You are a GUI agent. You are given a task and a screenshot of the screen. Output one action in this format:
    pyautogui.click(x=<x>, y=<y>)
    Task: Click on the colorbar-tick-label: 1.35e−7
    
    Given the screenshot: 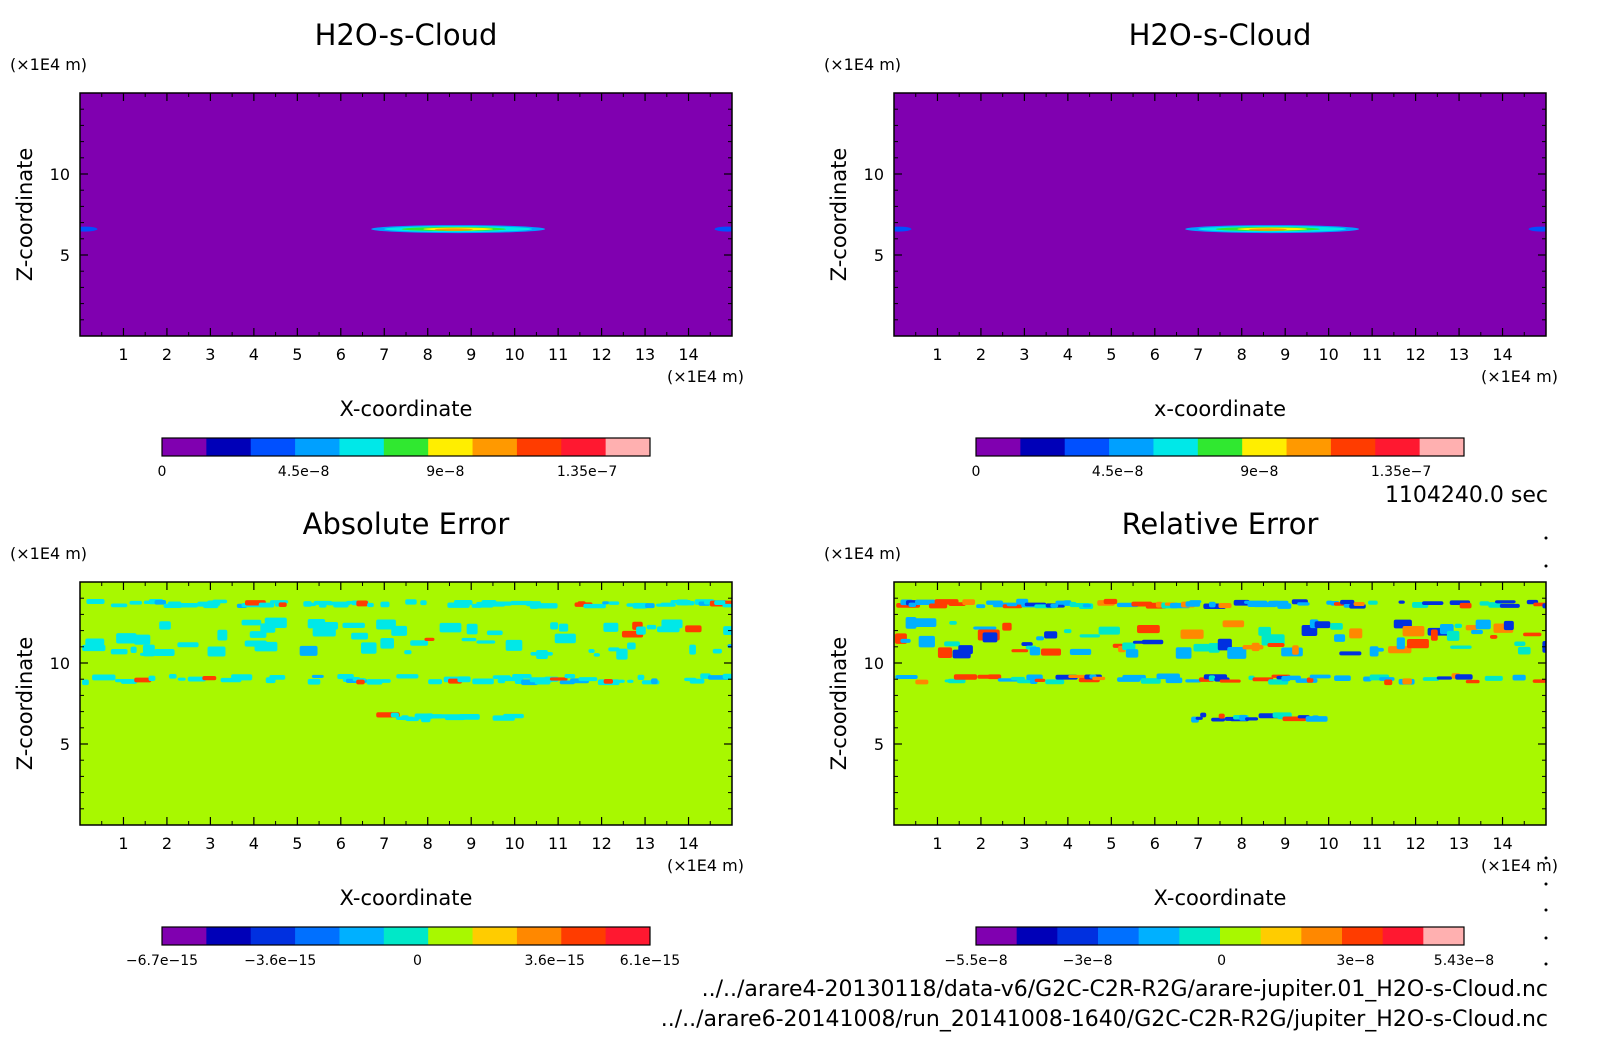 What is the action you would take?
    pyautogui.click(x=587, y=472)
    